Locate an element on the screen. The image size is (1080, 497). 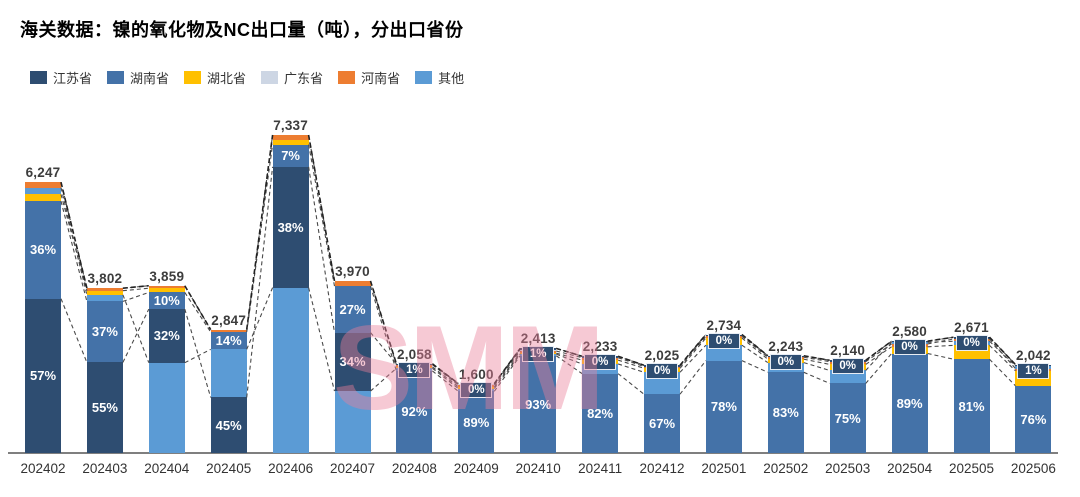
badge-202410: 1% is located at coordinates (538, 354).